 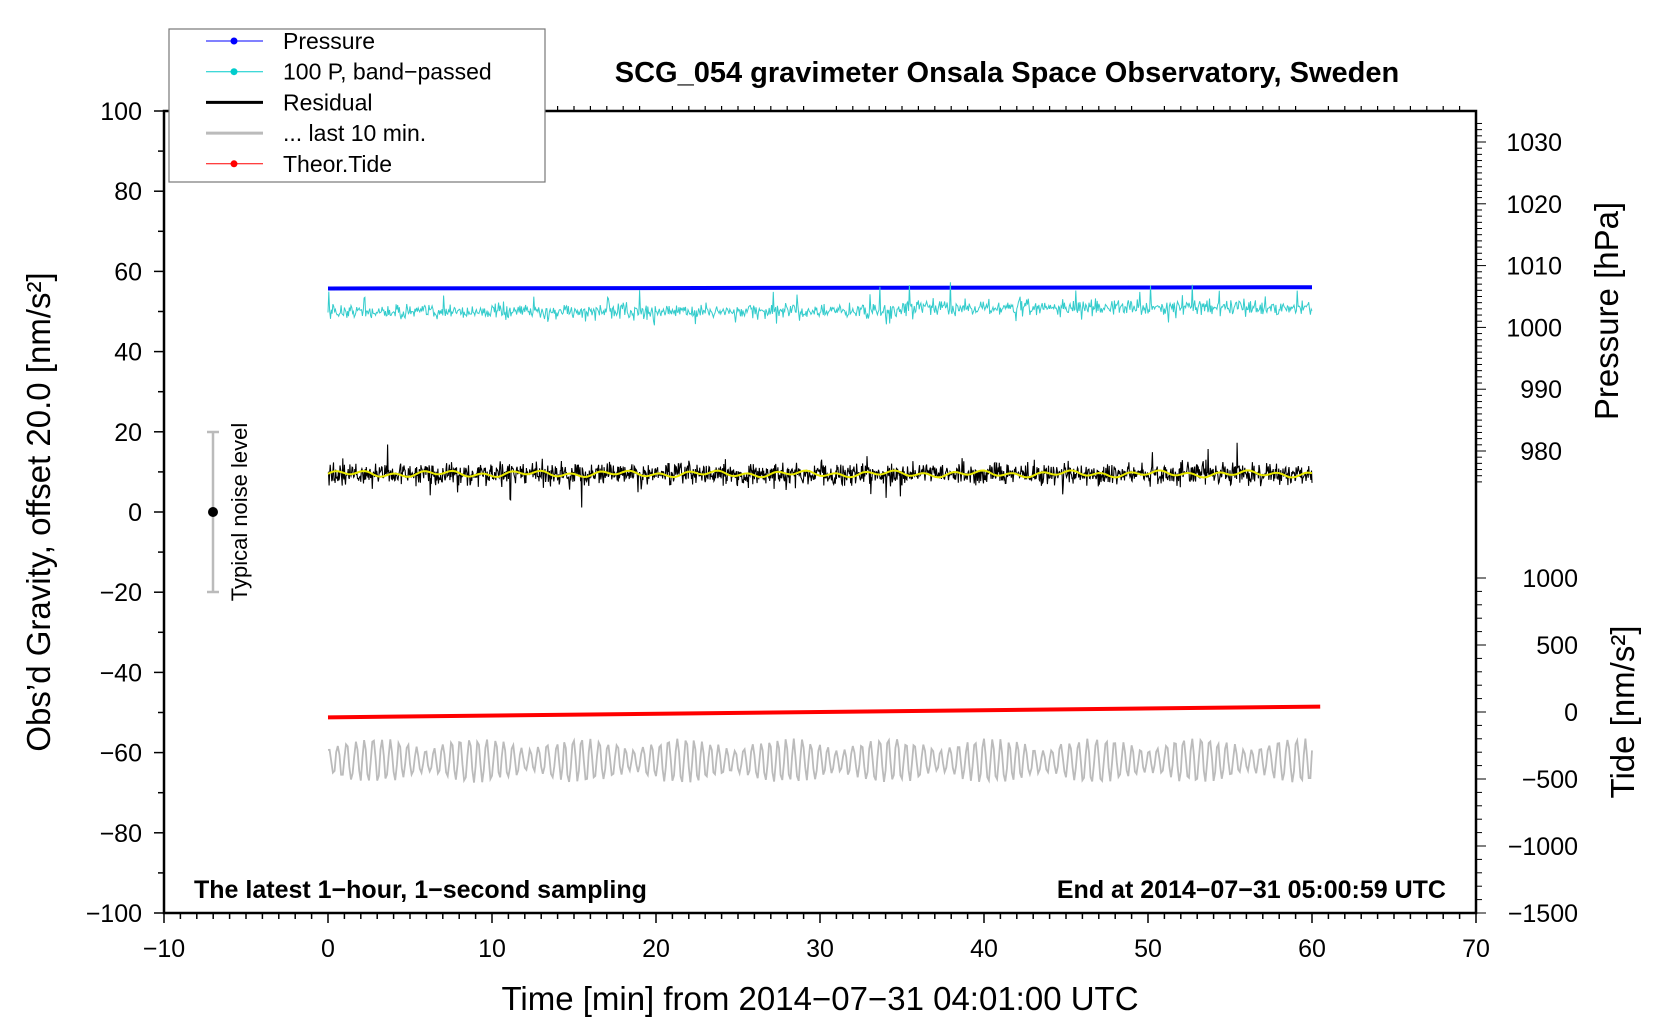 I want to click on y-tick-label: −20, so click(x=121, y=593).